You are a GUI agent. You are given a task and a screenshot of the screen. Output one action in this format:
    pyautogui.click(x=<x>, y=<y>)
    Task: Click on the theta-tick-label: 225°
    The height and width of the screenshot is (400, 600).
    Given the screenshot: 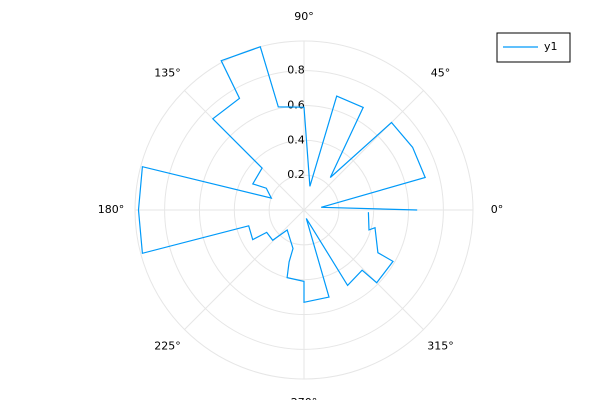 What is the action you would take?
    pyautogui.click(x=167, y=345)
    